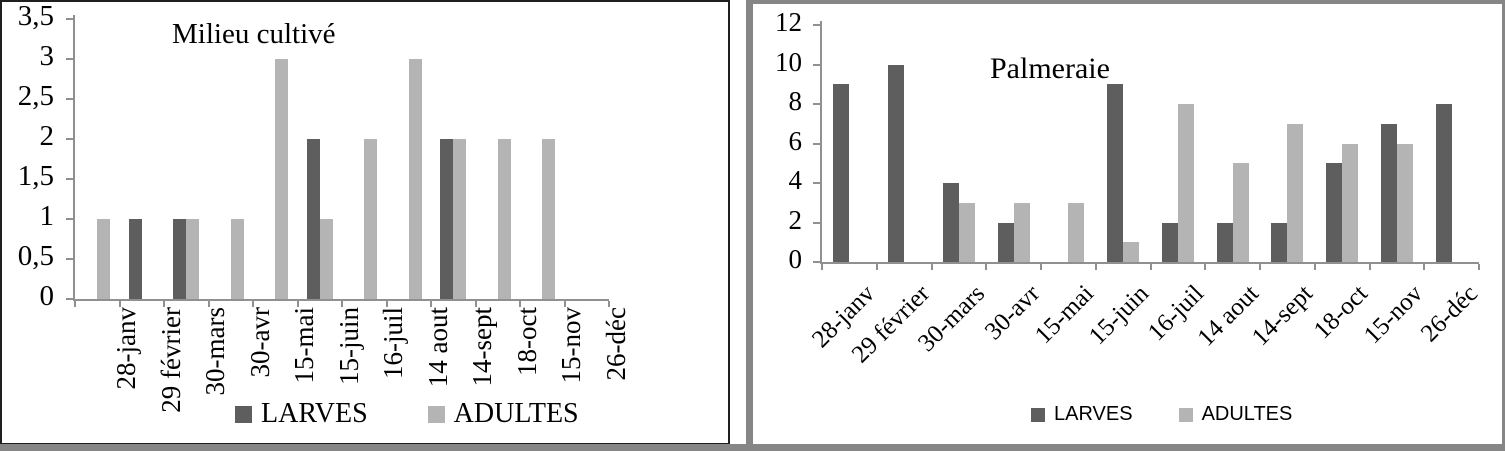 The image size is (1505, 451). What do you see at coordinates (526, 341) in the screenshot?
I see `x-axis-label-18-oct: 18-oct` at bounding box center [526, 341].